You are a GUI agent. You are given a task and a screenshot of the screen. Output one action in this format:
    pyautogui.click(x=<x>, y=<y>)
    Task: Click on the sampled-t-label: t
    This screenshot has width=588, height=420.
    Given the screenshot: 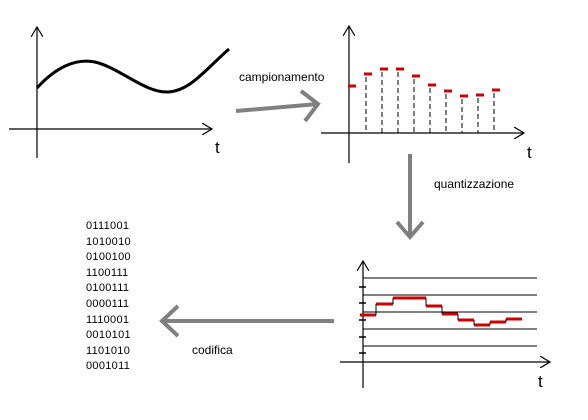 What is the action you would take?
    pyautogui.click(x=529, y=152)
    